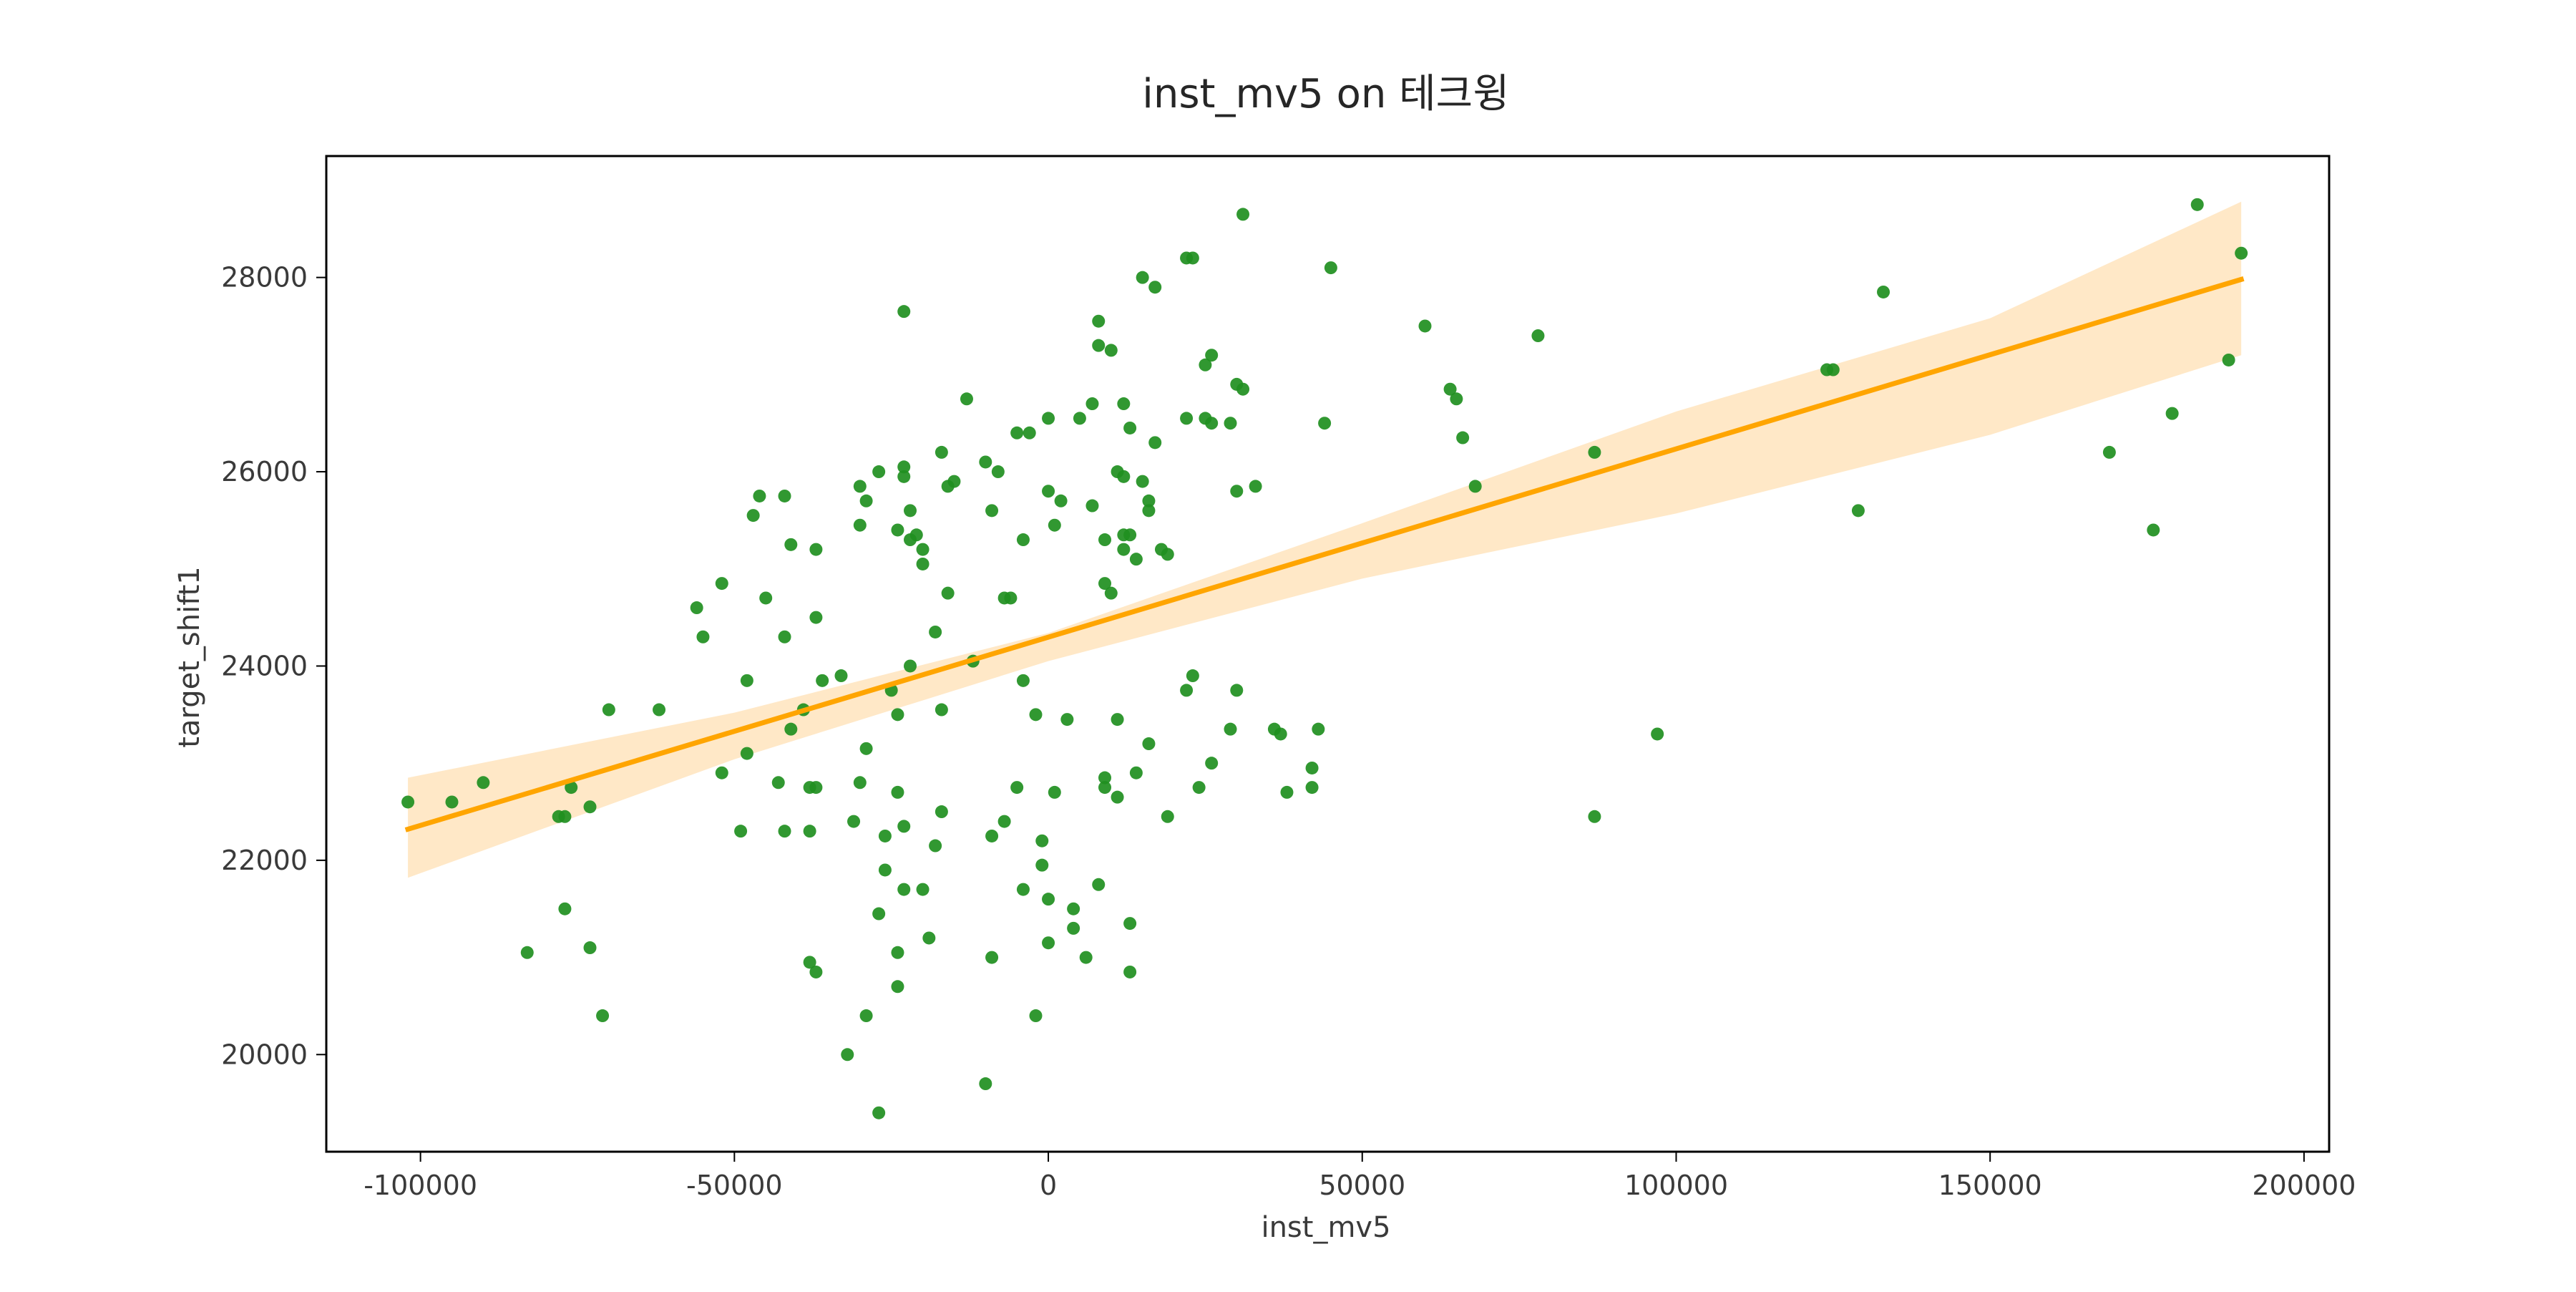  I want to click on chart-title: inst_mv5 on 테크윙, so click(1325, 94).